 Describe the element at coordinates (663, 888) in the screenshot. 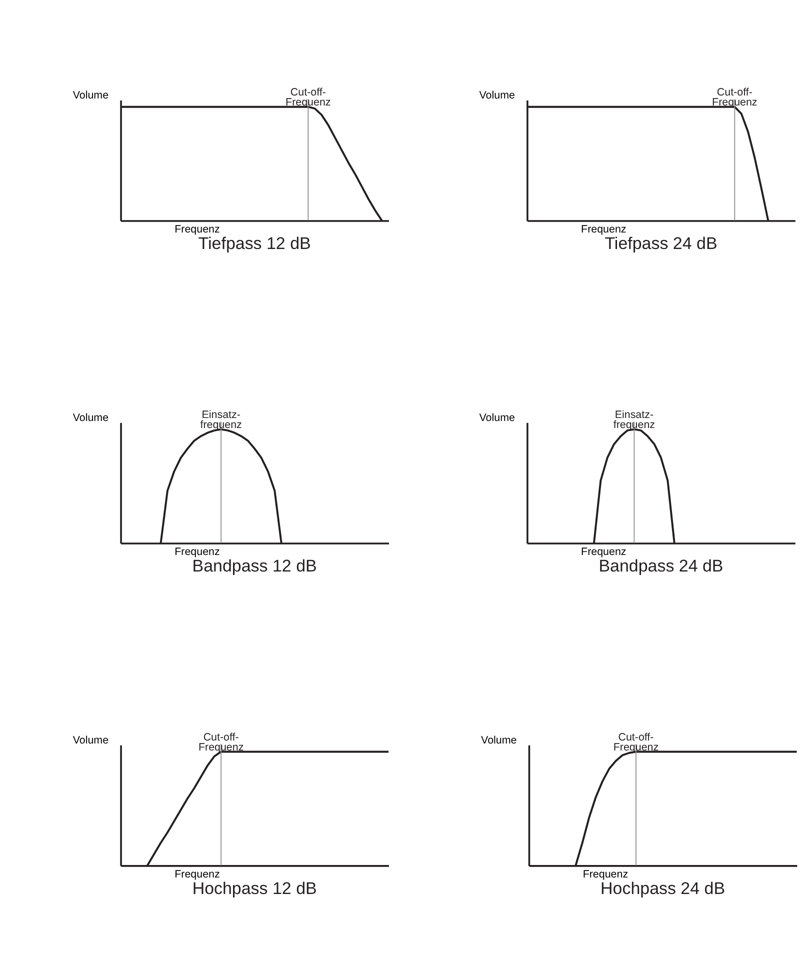

I see `text: Hochpass 24 dB` at that location.